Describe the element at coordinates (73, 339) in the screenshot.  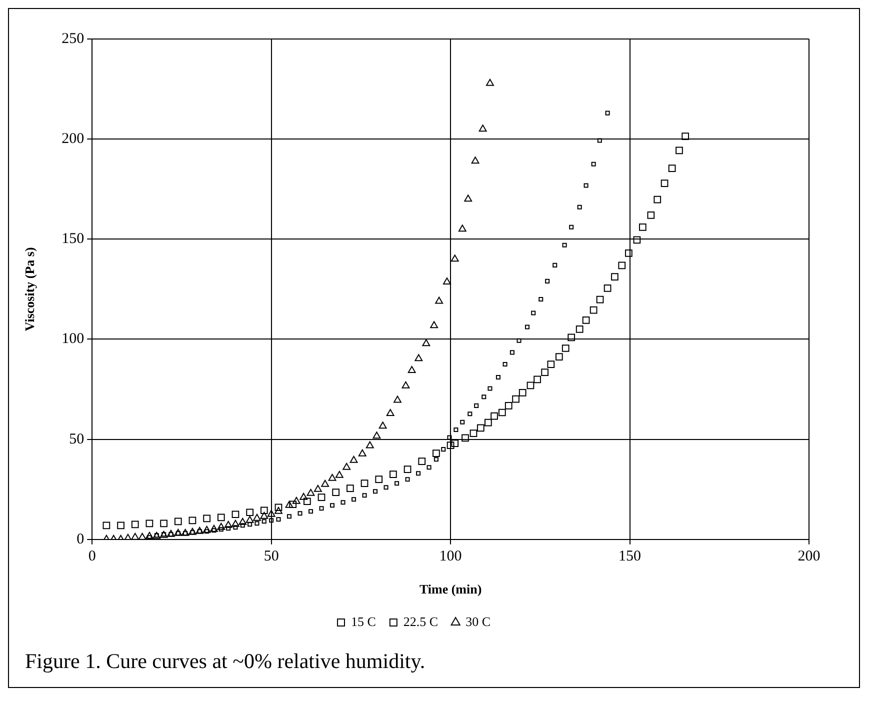
I see `y-tick-label: 100` at that location.